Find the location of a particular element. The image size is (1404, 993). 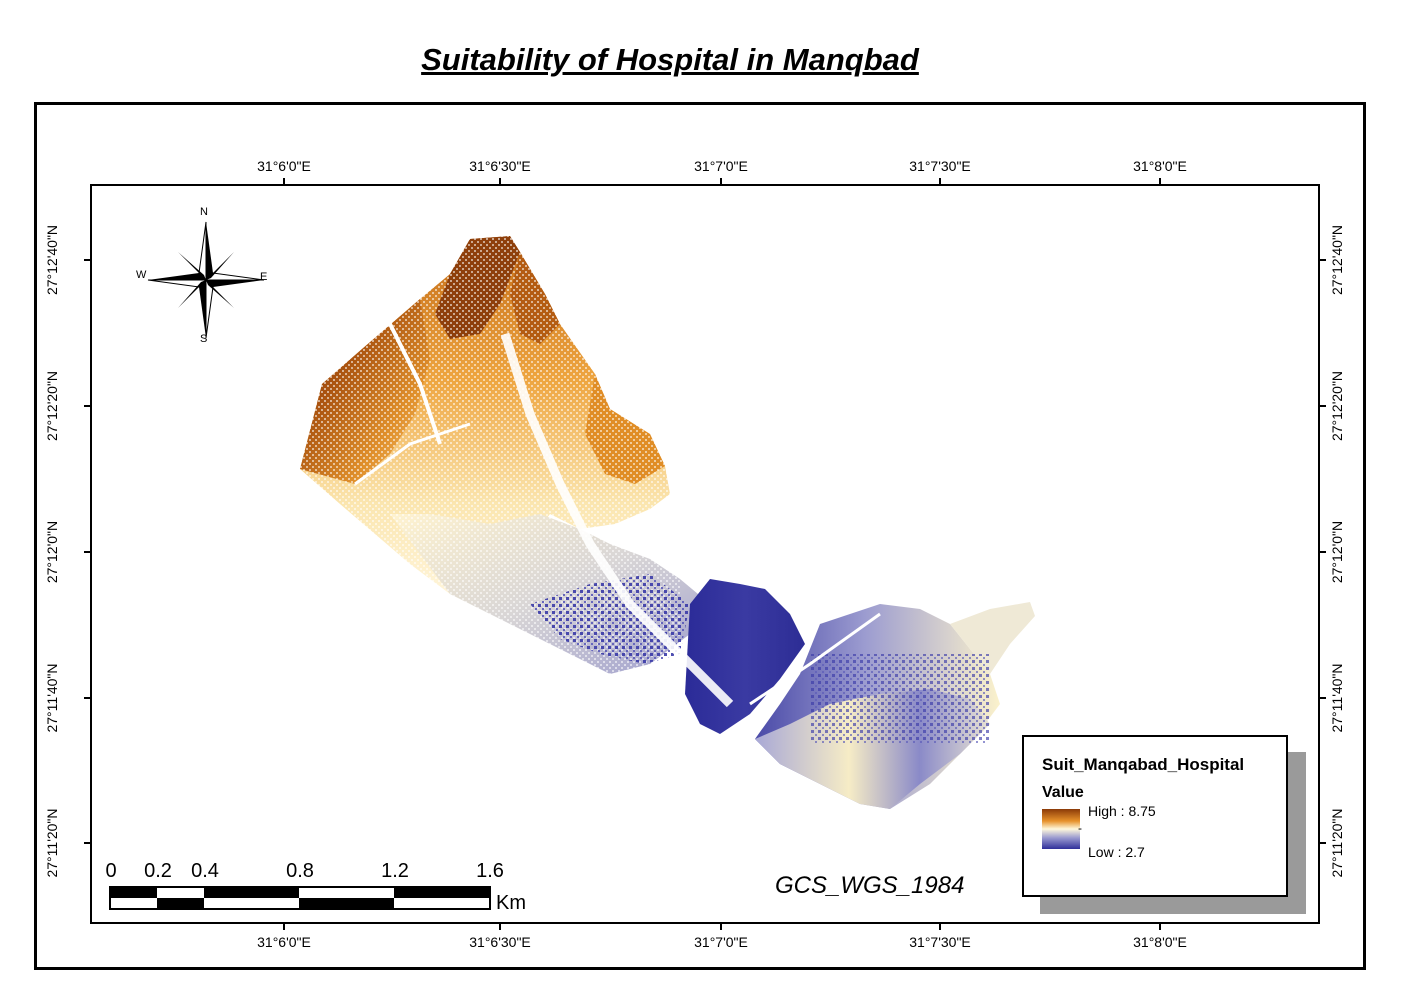

north-arrow-icon is located at coordinates (206, 280).